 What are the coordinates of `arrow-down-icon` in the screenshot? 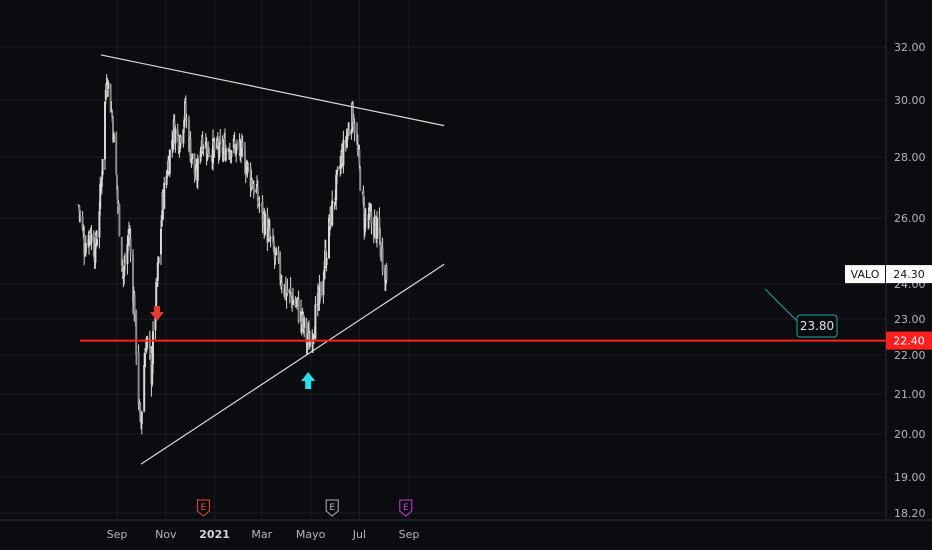 It's located at (157, 313).